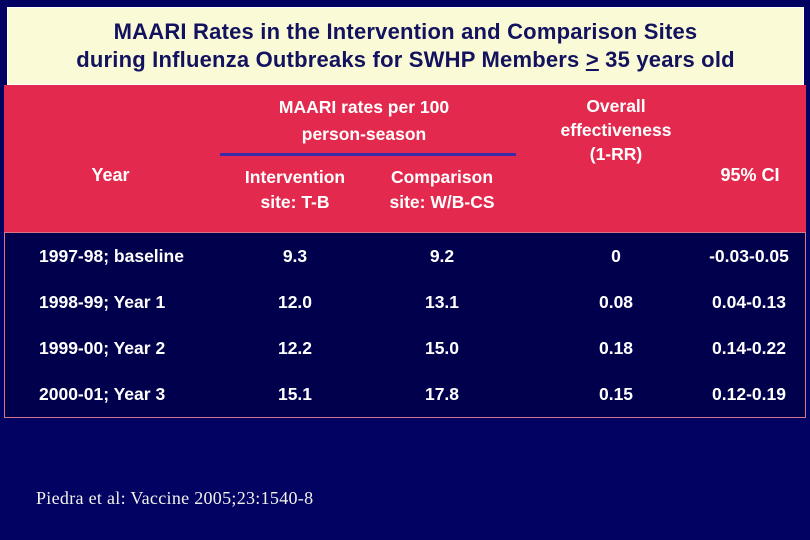 The width and height of the screenshot is (810, 540). Describe the element at coordinates (442, 255) in the screenshot. I see `cell-comparison-rate: 9.2` at that location.